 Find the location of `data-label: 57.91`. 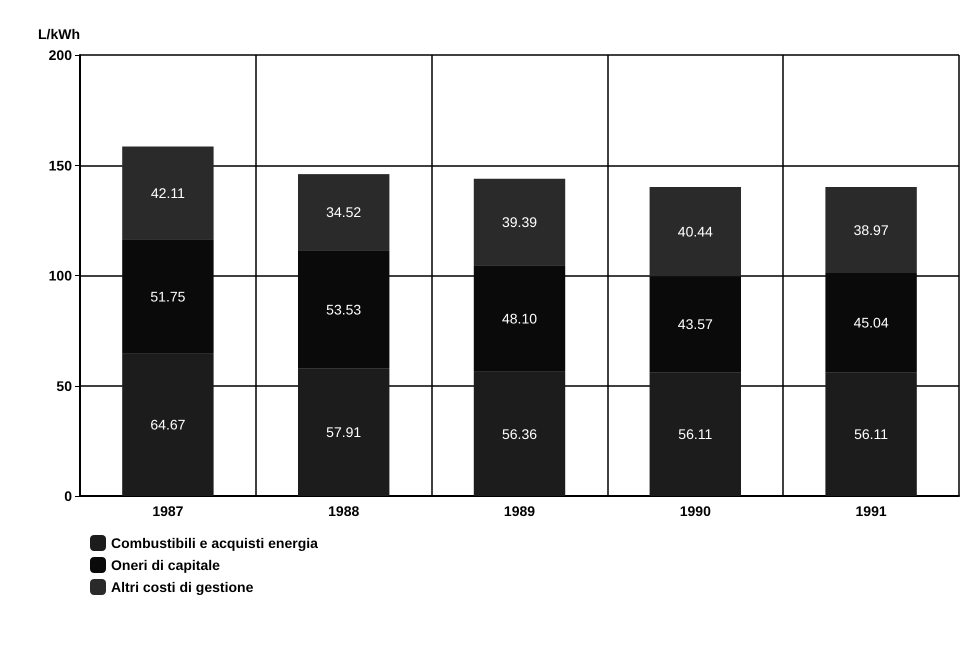

data-label: 57.91 is located at coordinates (344, 432).